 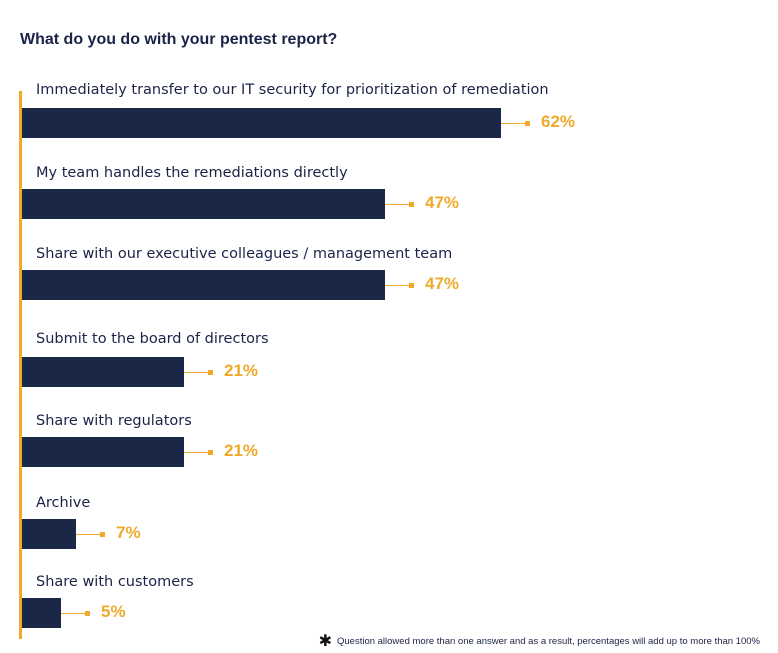 I want to click on category-label: Share with regulators, so click(x=114, y=421).